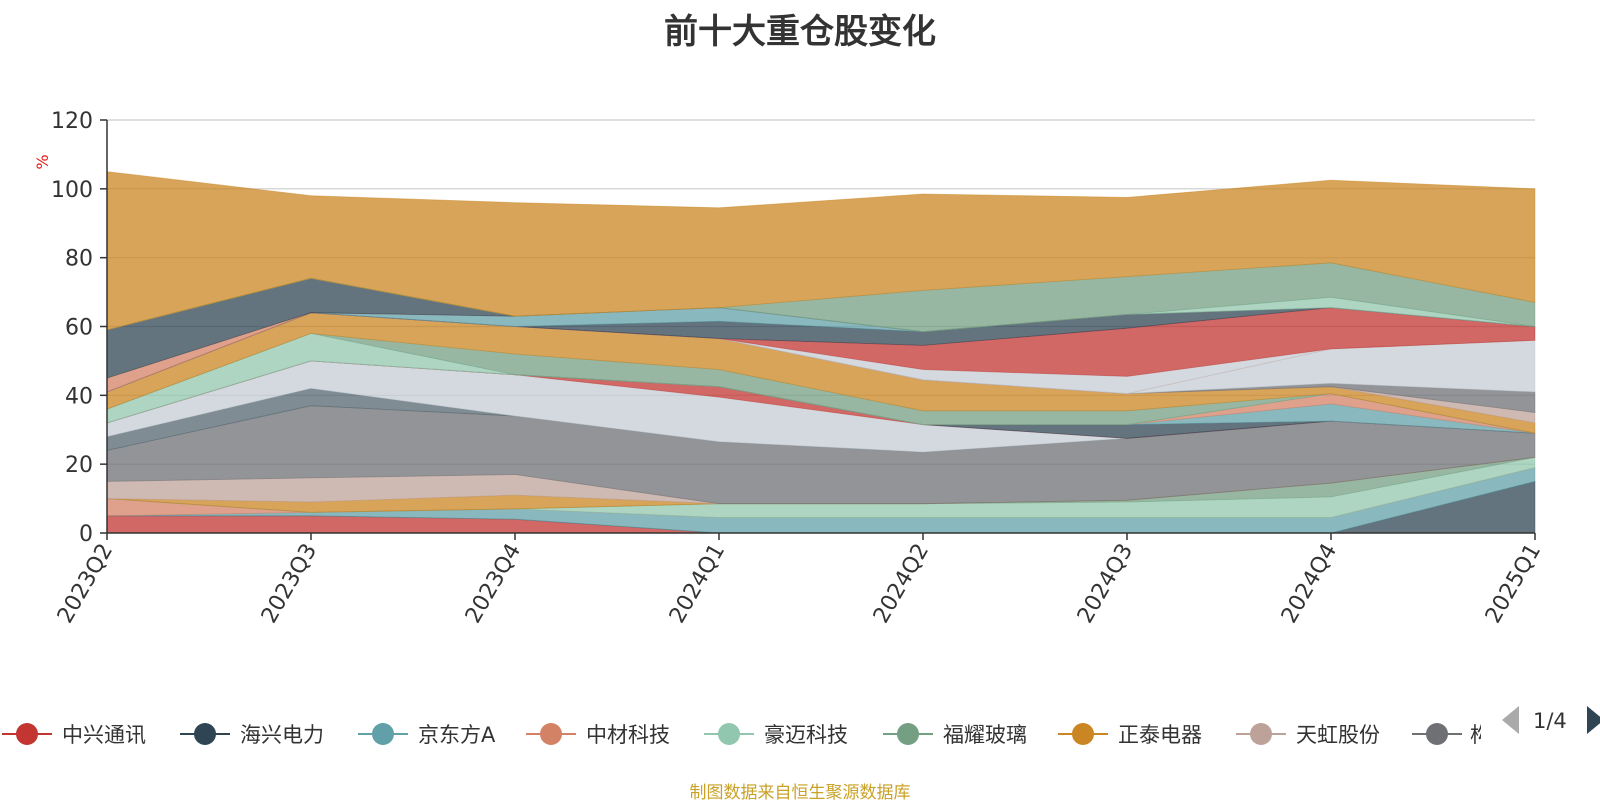 This screenshot has width=1600, height=803. I want to click on legend-next-page-icon, so click(1593, 720).